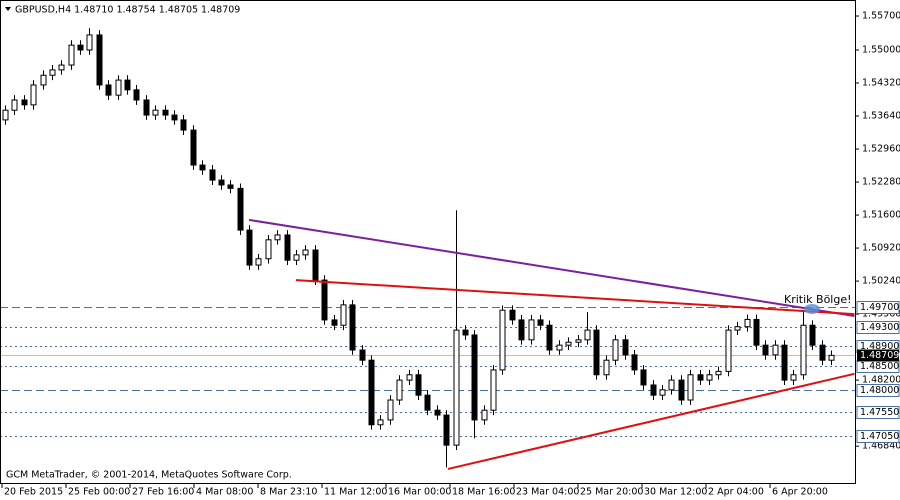  What do you see at coordinates (288, 492) in the screenshot?
I see `x-tick-label: 8 Mar 23:10` at bounding box center [288, 492].